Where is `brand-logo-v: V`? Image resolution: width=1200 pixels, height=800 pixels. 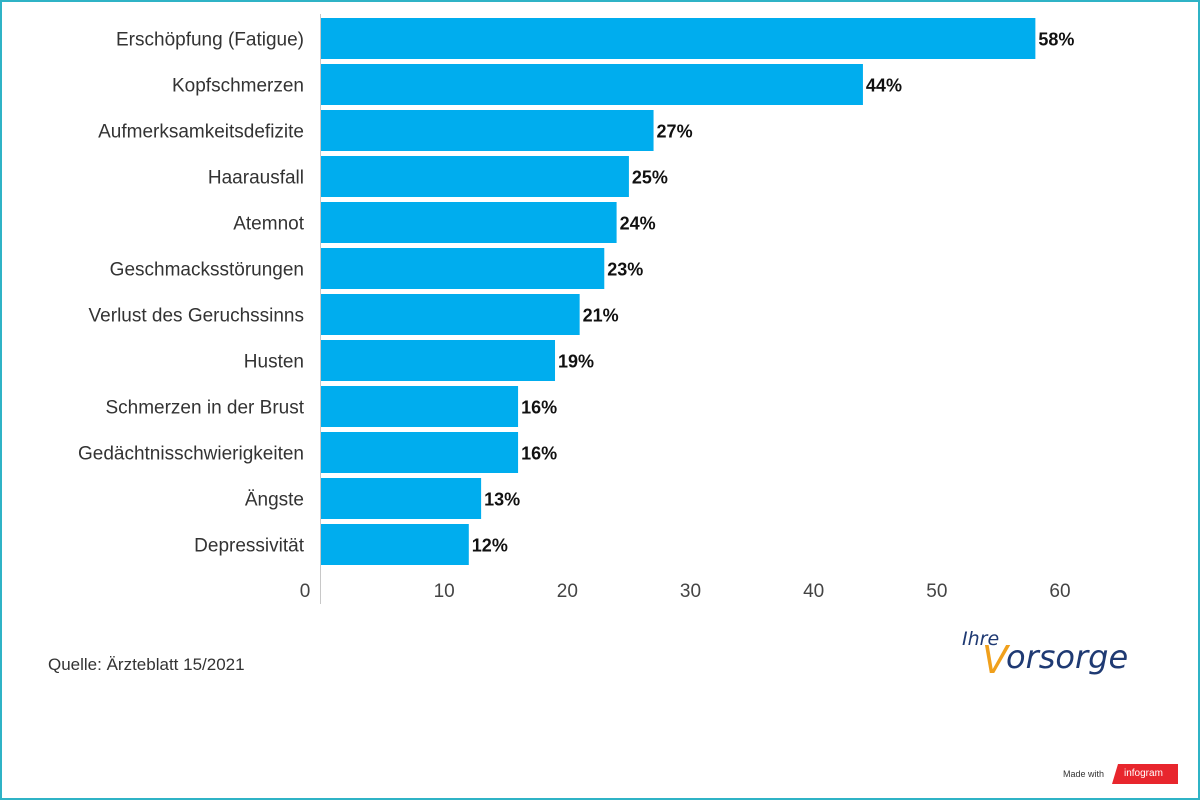 brand-logo-v: V is located at coordinates (995, 660).